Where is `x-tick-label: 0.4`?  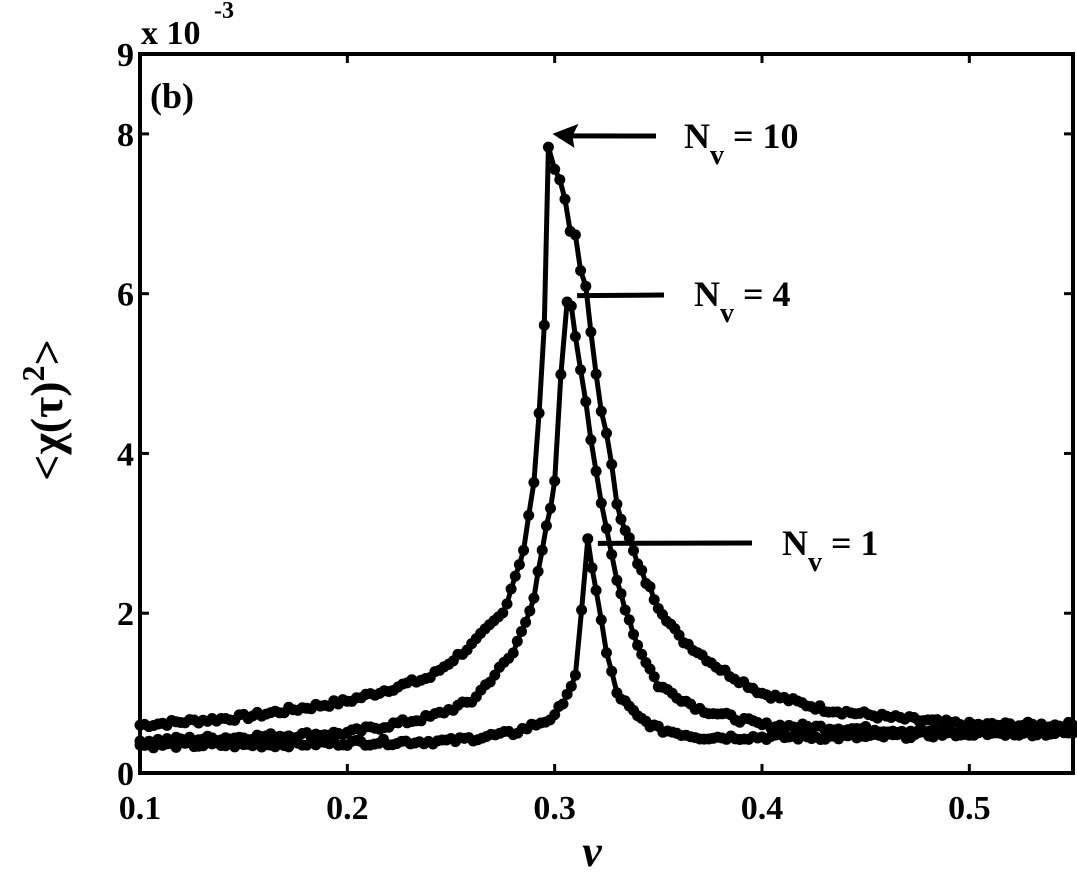
x-tick-label: 0.4 is located at coordinates (762, 808).